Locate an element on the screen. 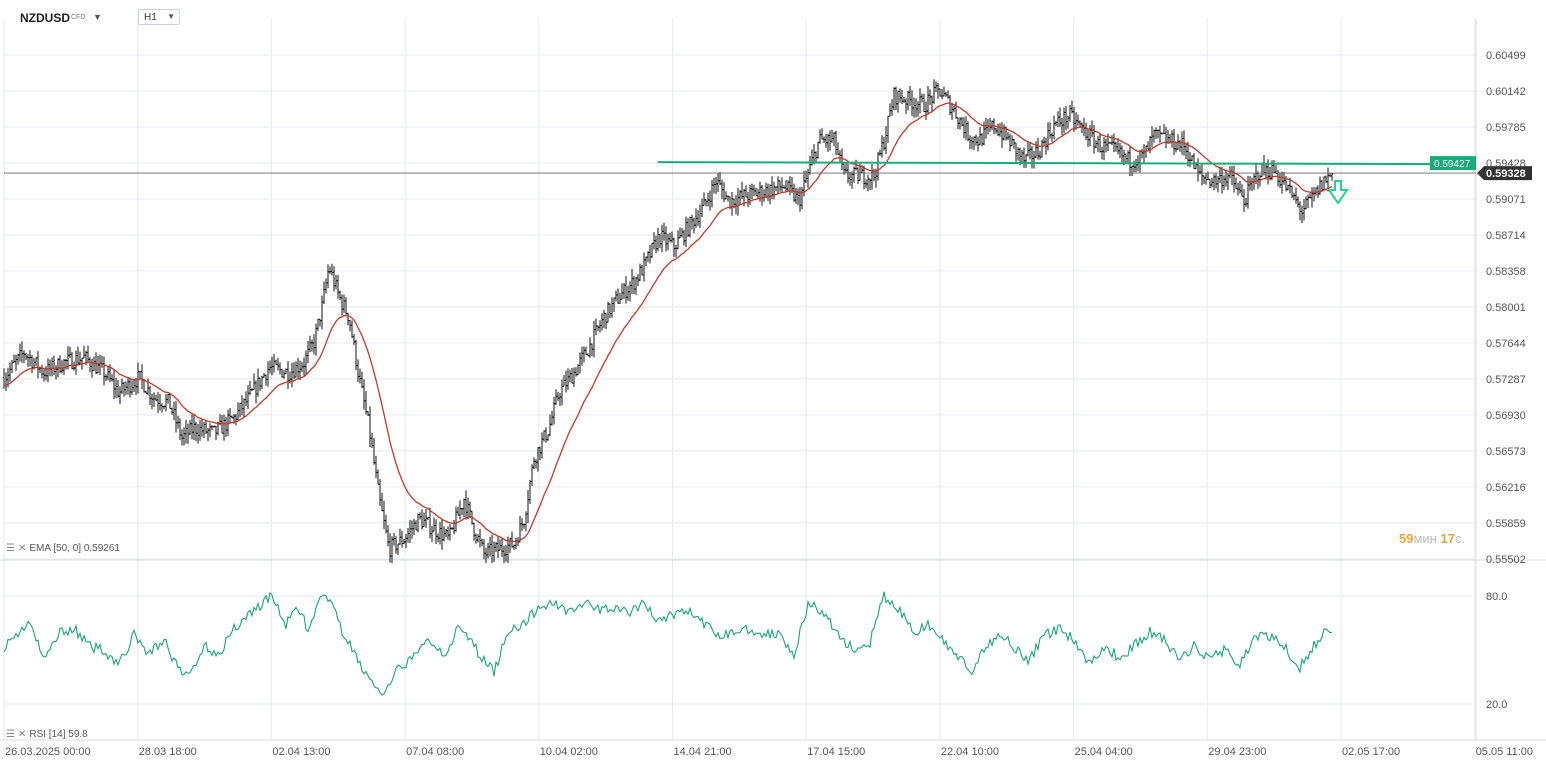  x-tick-label: 25.04 04:00 is located at coordinates (1104, 752).